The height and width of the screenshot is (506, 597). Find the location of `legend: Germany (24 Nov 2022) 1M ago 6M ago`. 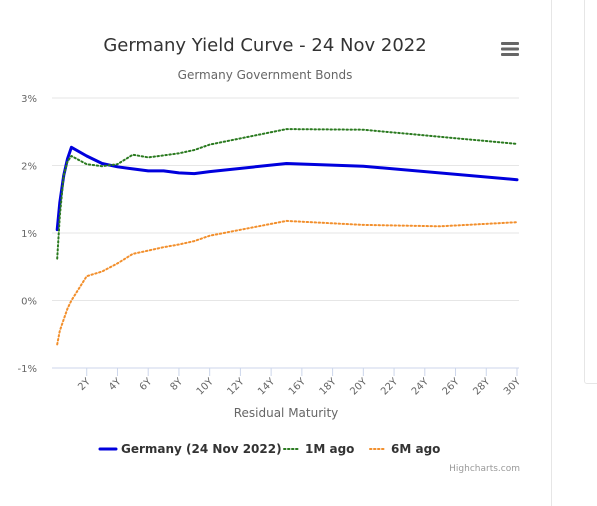

legend: Germany (24 Nov 2022) 1M ago 6M ago is located at coordinates (269, 449).